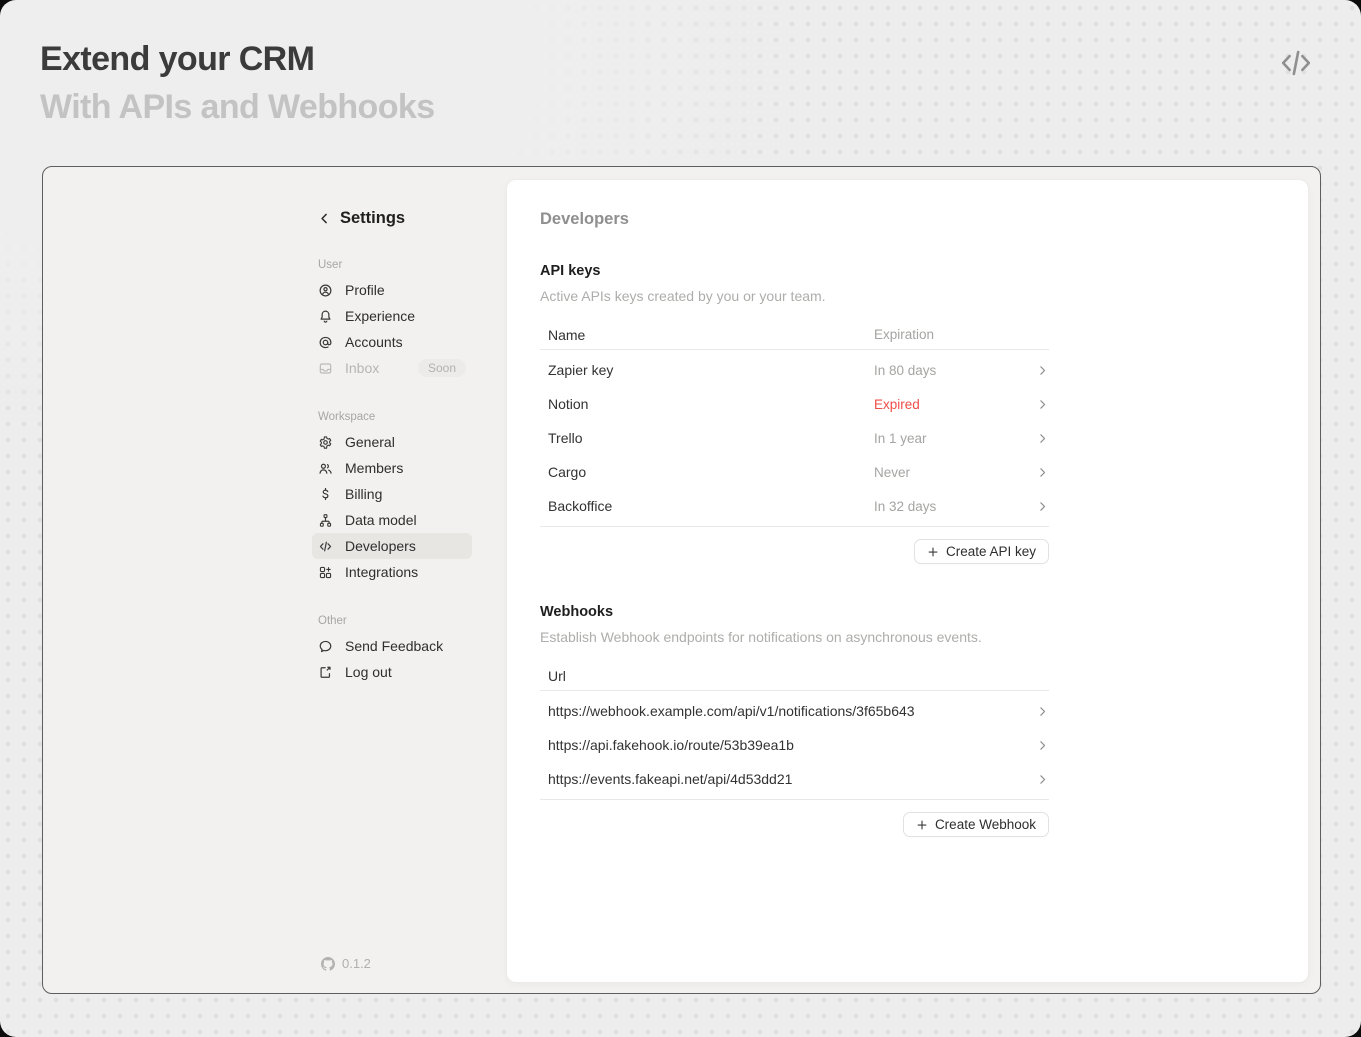  Describe the element at coordinates (905, 370) in the screenshot. I see `api-key-expiration: In 80 days` at that location.